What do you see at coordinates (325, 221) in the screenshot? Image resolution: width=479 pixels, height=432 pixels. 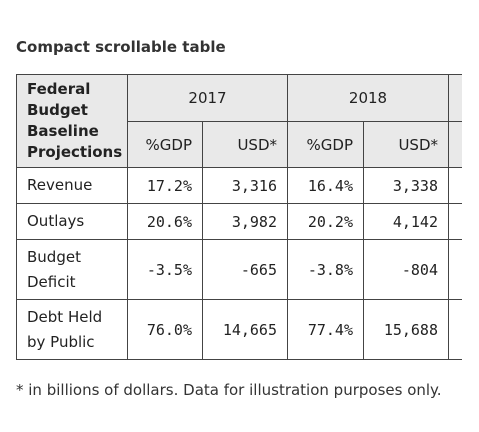 I see `cell: 20.2%` at bounding box center [325, 221].